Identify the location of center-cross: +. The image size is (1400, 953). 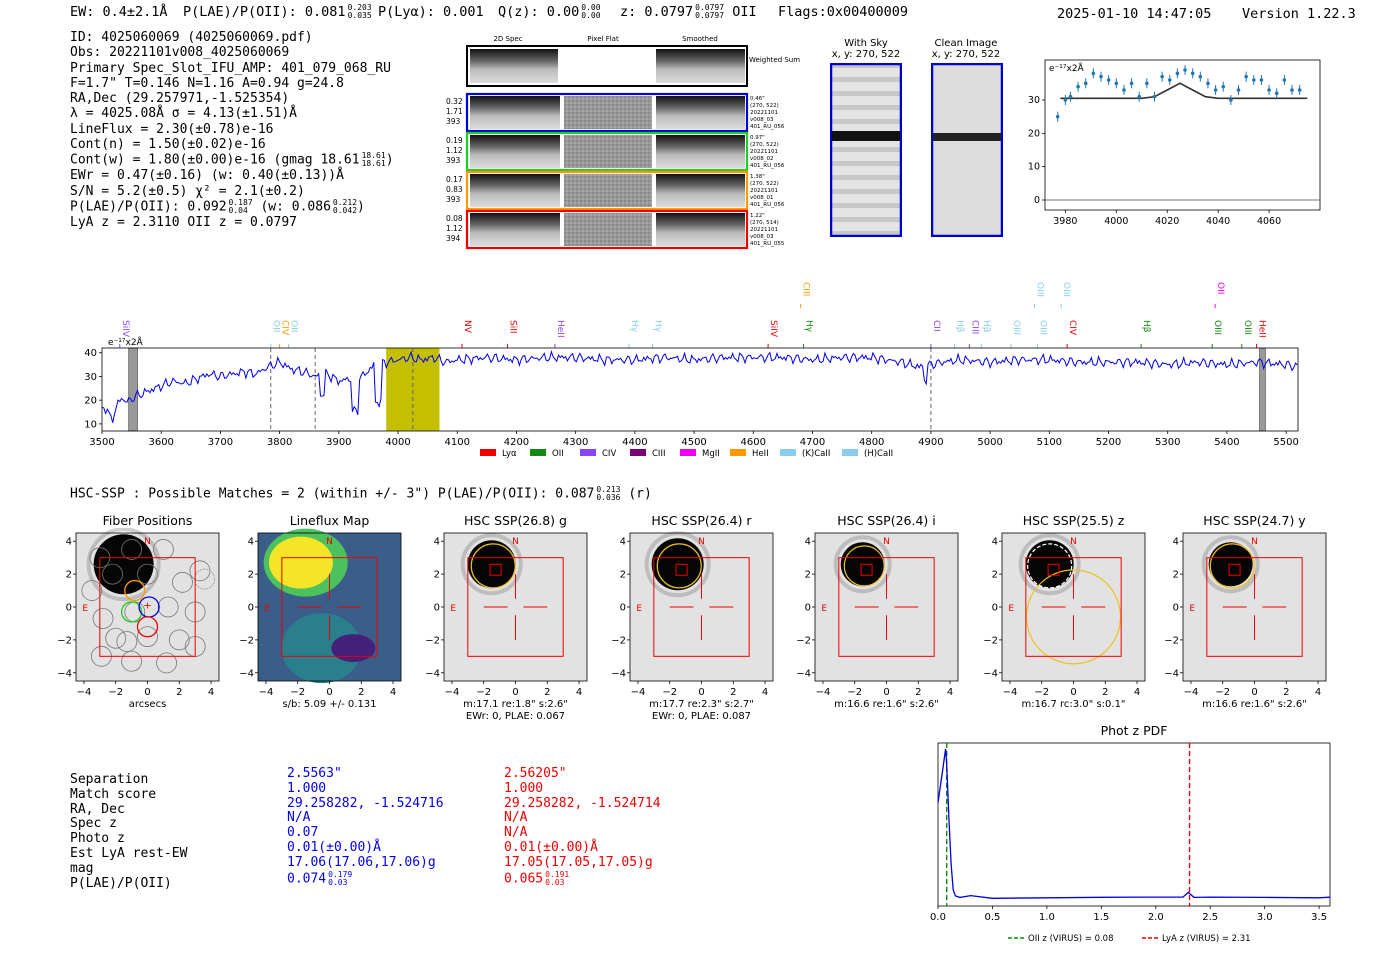
(147, 606).